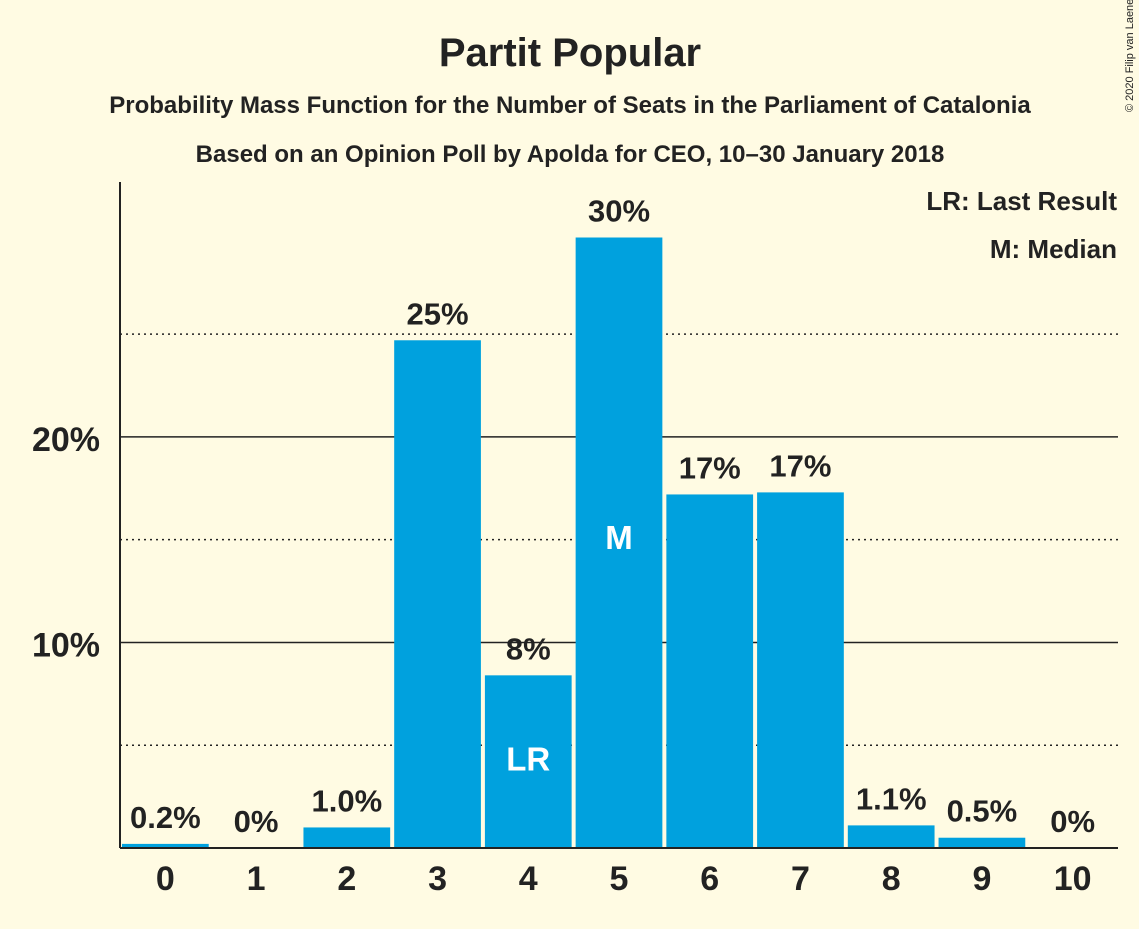 Image resolution: width=1139 pixels, height=929 pixels. Describe the element at coordinates (66, 645) in the screenshot. I see `y-tick-label: 10%` at that location.